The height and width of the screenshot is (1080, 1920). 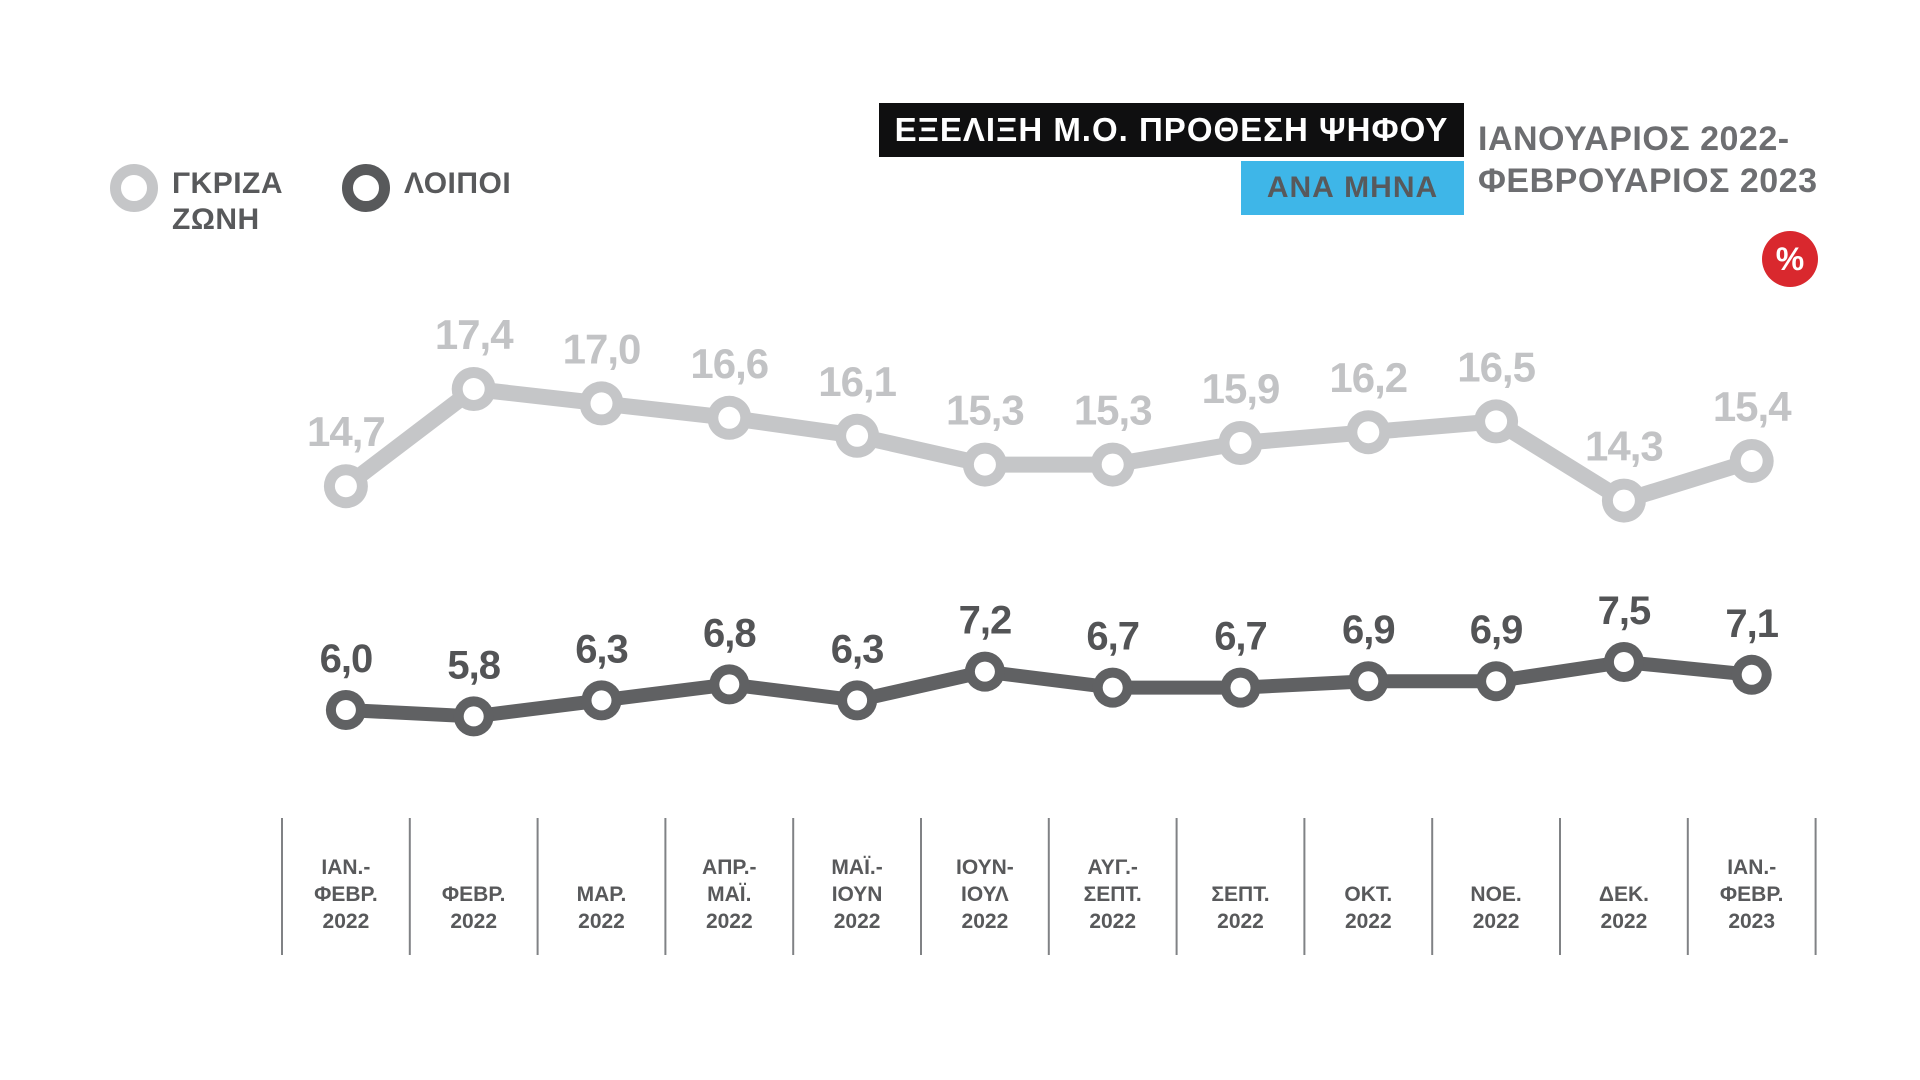 I want to click on value-label: 7,5, so click(x=1624, y=611).